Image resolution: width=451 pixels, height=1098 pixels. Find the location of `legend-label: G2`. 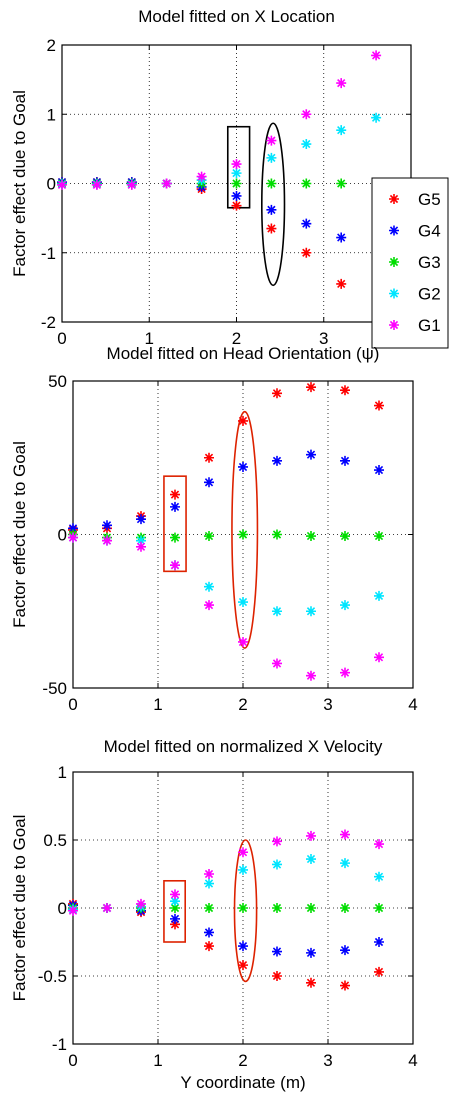

legend-label: G2 is located at coordinates (429, 294).